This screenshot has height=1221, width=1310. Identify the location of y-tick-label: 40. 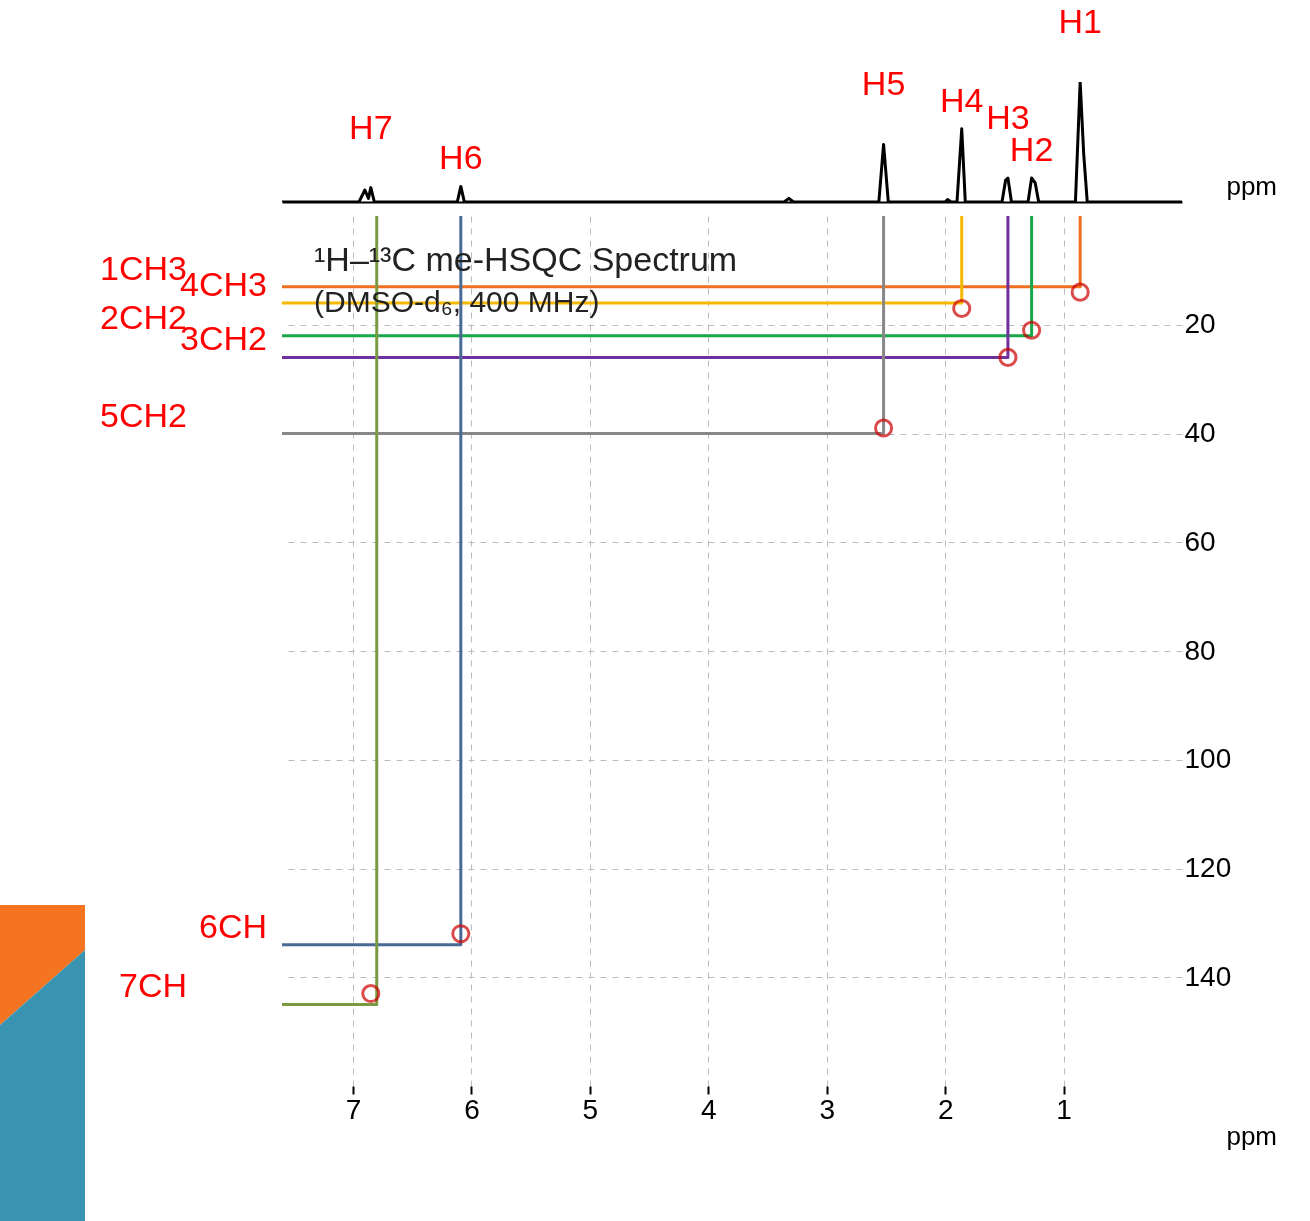
(1200, 432).